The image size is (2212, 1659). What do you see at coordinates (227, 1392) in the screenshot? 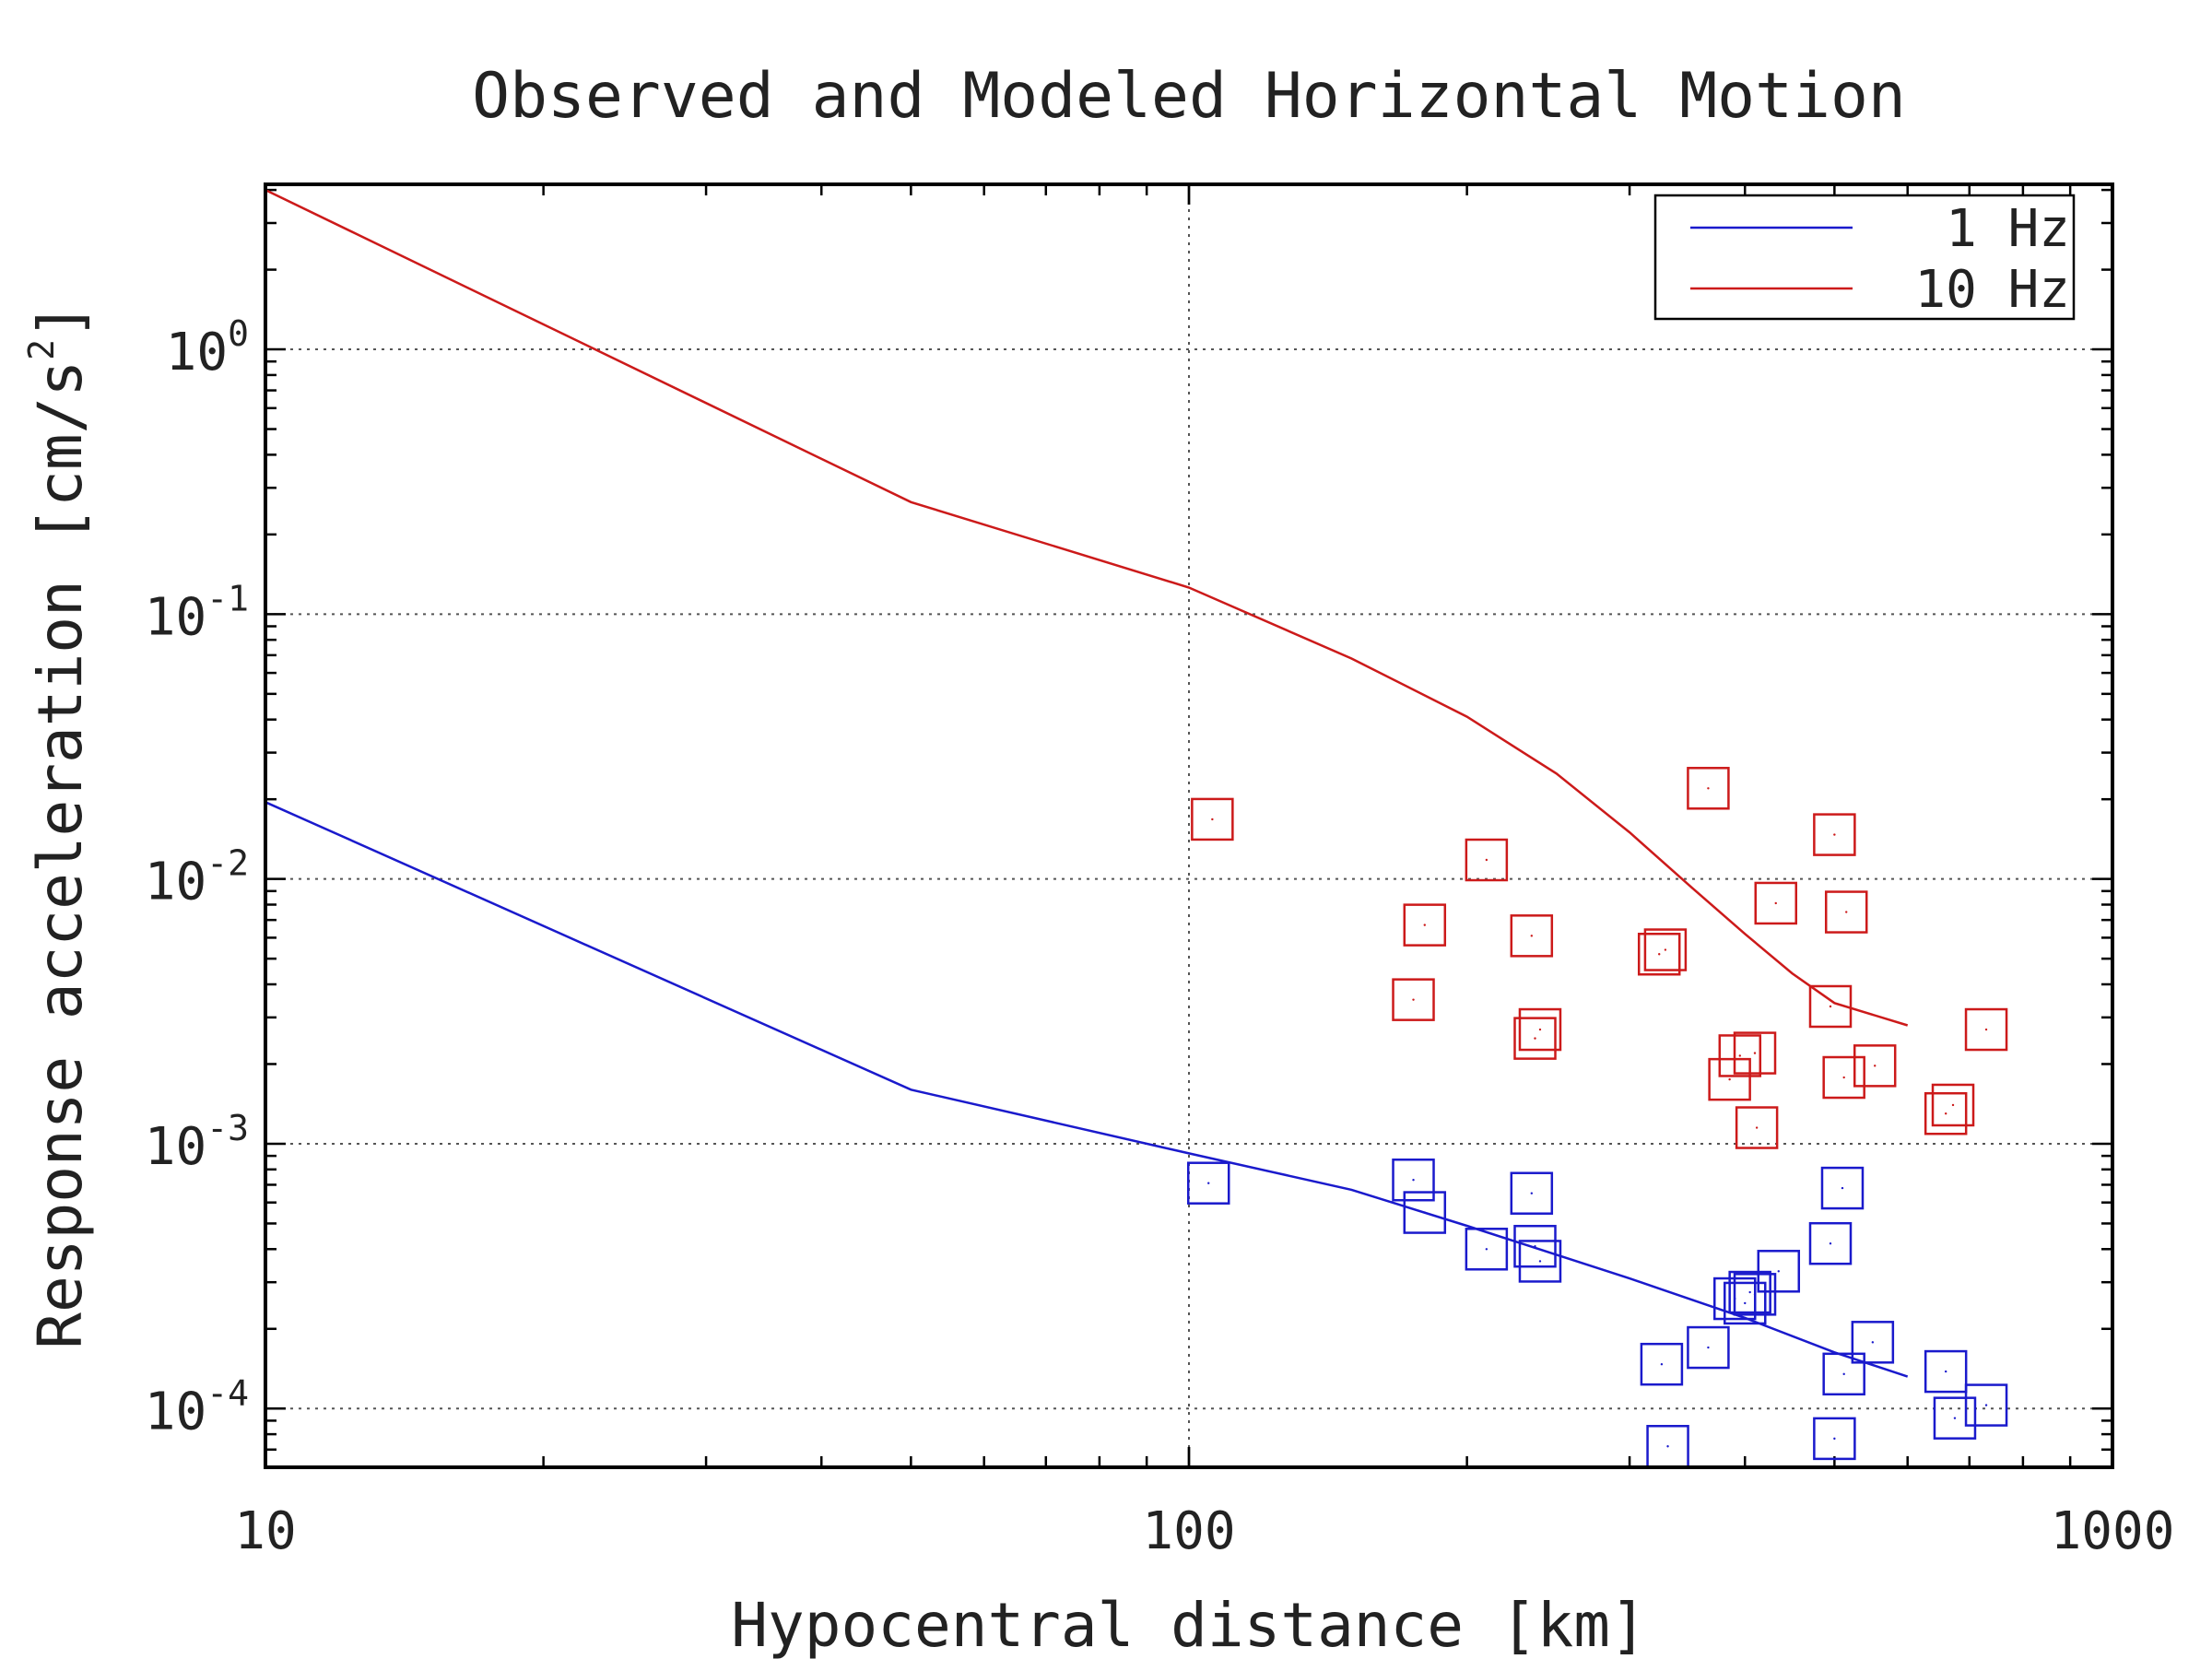
I see `y-tick-exponent: -4` at bounding box center [227, 1392].